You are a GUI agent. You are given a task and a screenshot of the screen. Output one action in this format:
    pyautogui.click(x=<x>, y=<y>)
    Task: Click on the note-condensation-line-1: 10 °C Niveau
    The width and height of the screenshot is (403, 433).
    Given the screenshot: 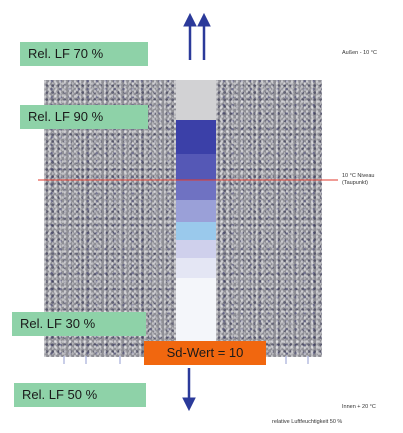 What is the action you would take?
    pyautogui.click(x=358, y=176)
    